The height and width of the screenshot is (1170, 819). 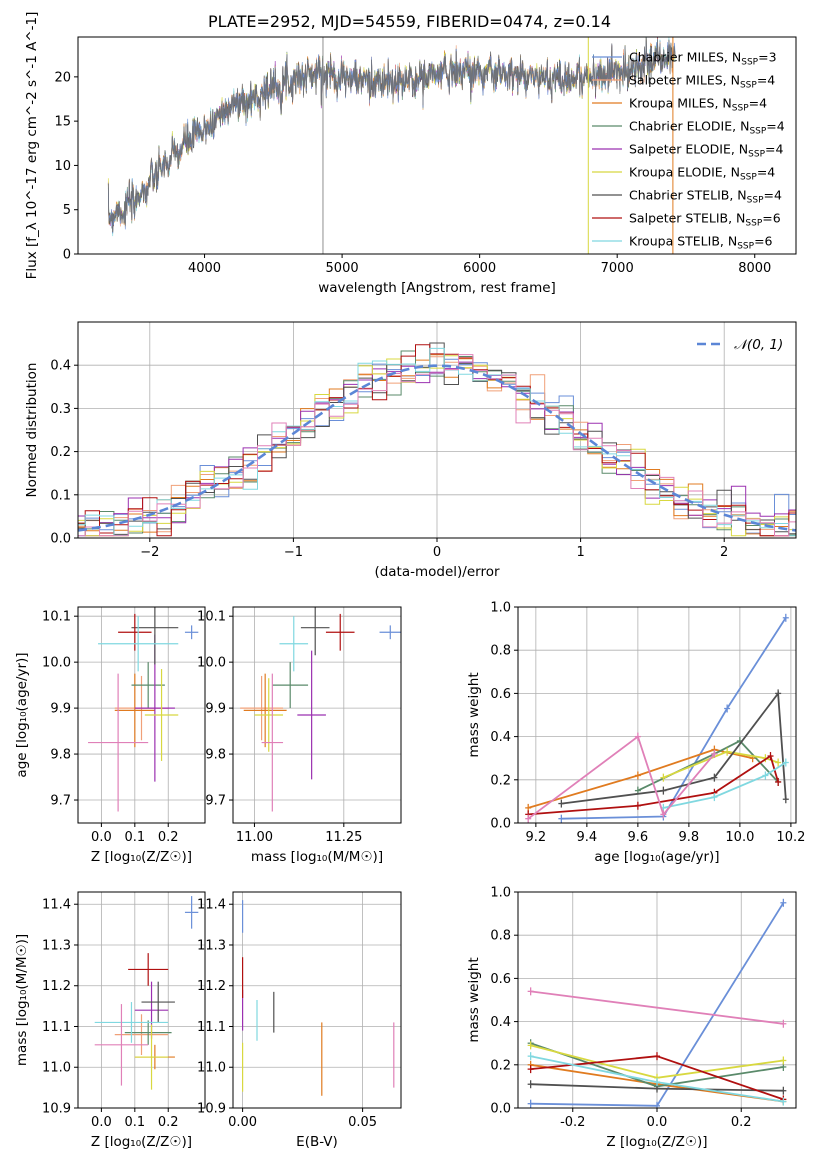 I want to click on y-axis-label: Normed distribution, so click(x=32, y=430).